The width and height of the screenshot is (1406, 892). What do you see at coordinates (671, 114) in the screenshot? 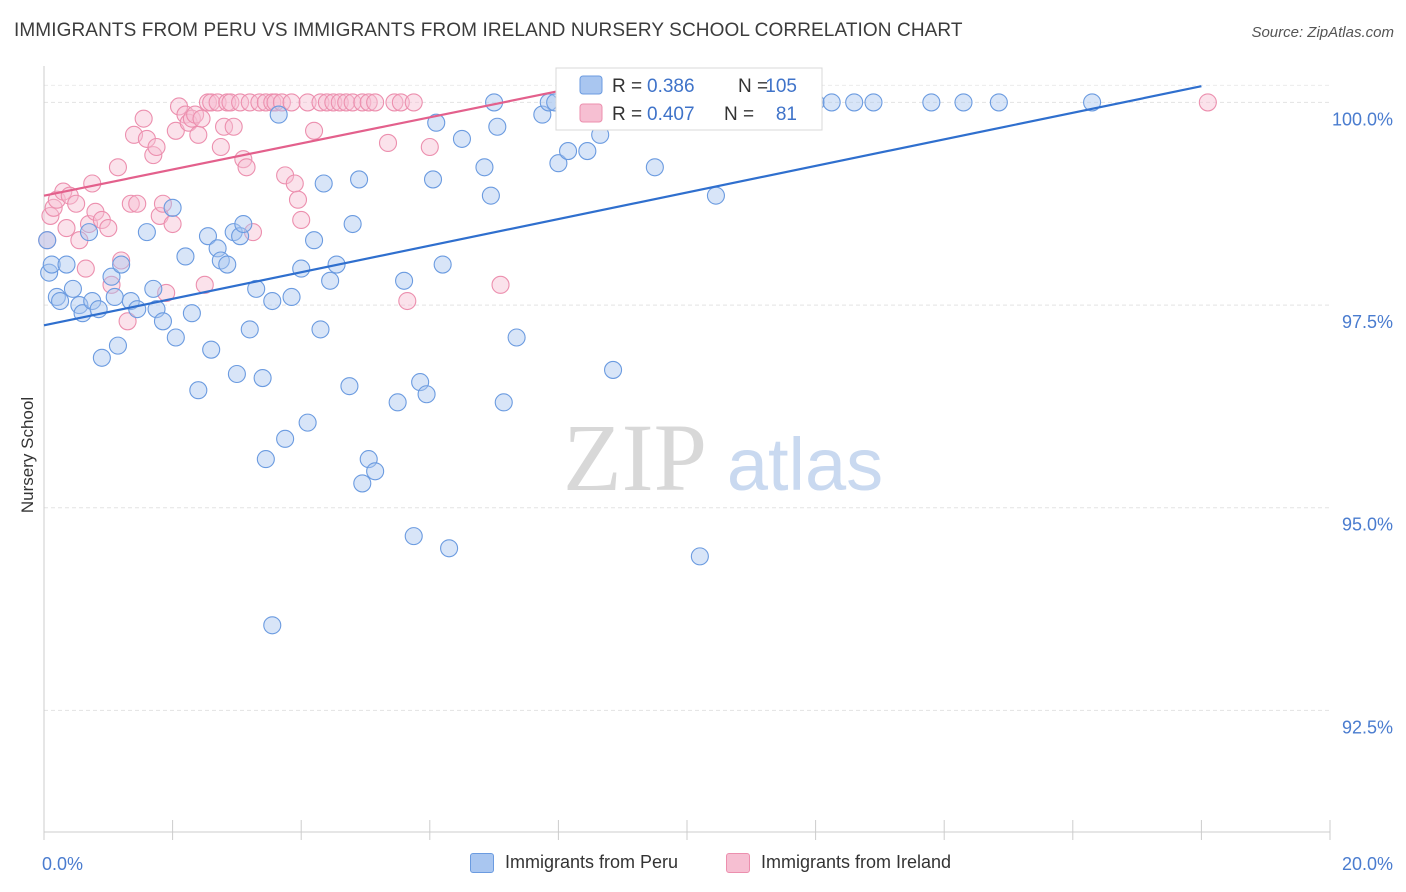
I see `stats-r-value-ireland: 0.407` at bounding box center [671, 114].